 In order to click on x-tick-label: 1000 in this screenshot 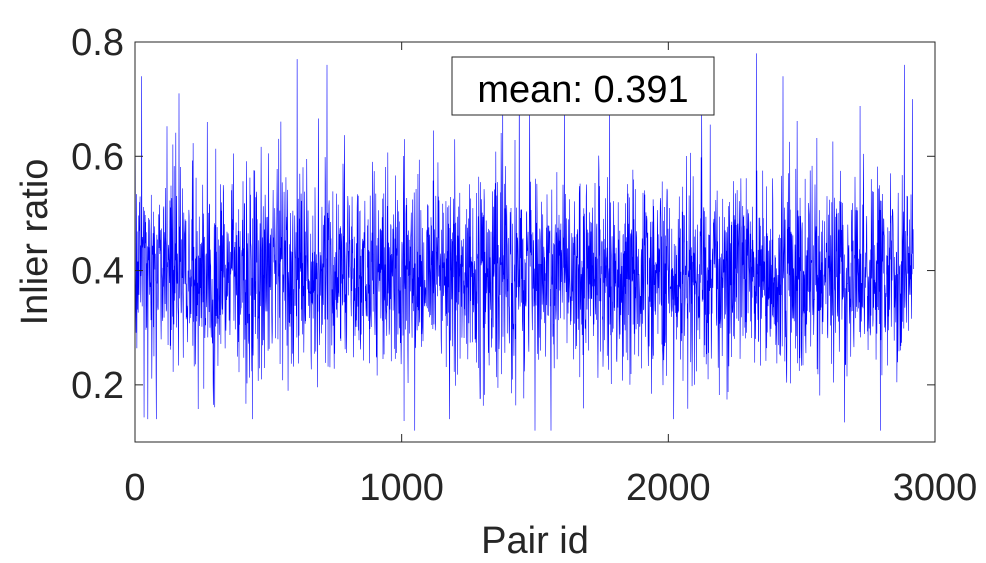, I will do `click(401, 488)`.